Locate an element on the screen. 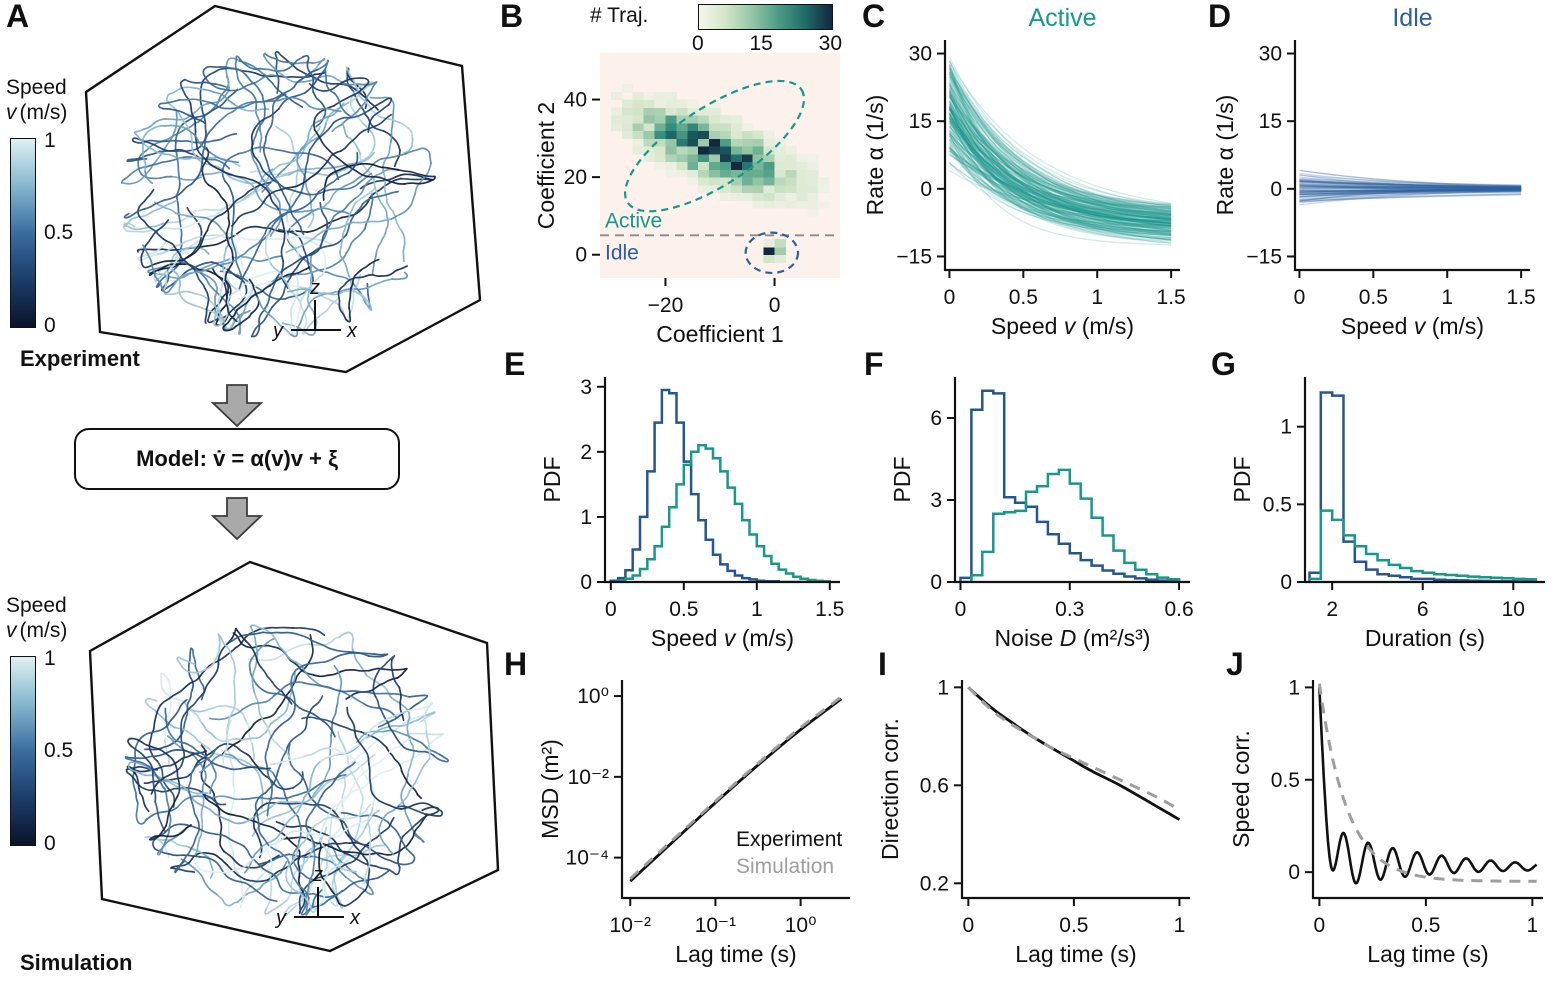 The image size is (1560, 991). svg-text: 1.5 is located at coordinates (1171, 297).